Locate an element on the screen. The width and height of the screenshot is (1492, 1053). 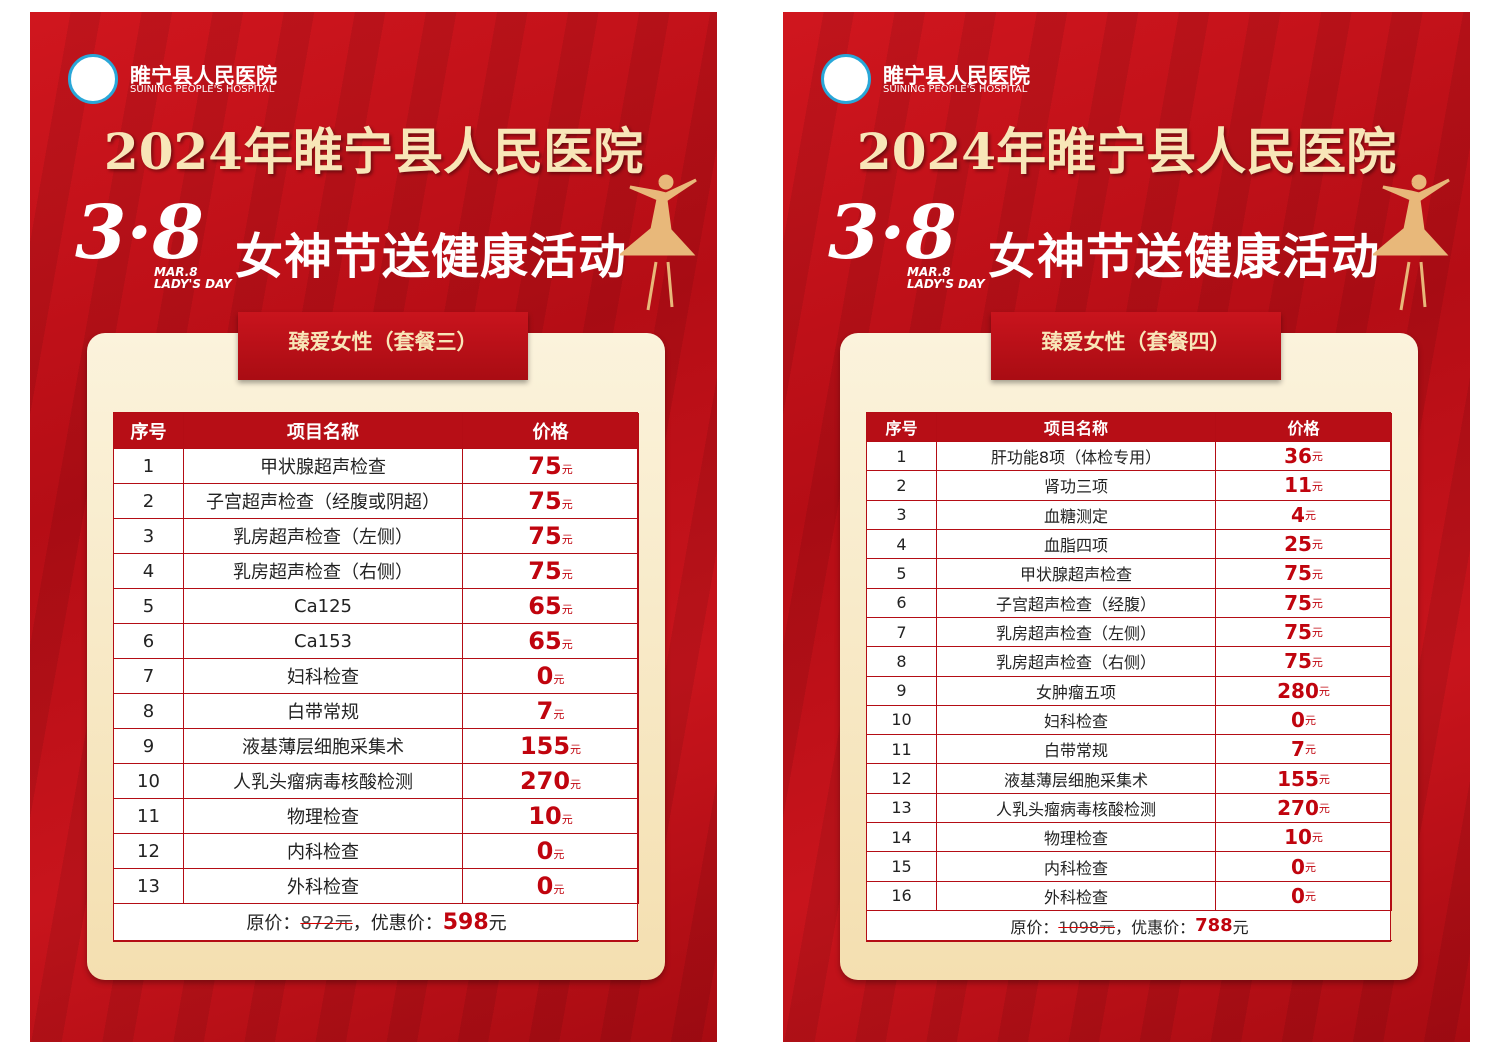
row-number: 9 is located at coordinates (149, 746).